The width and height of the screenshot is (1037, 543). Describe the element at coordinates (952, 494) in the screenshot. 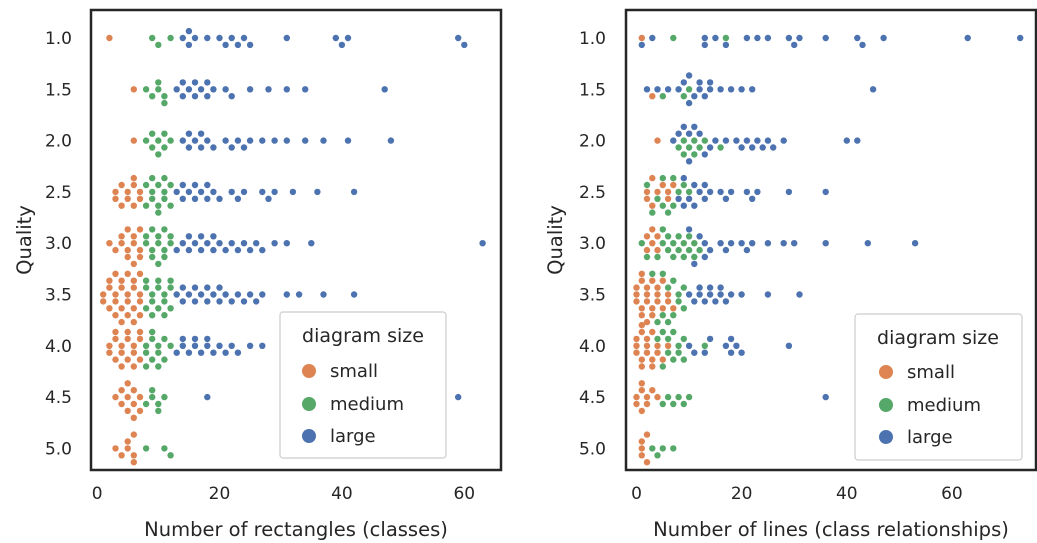

I see `right-x-tick-label: 60` at that location.